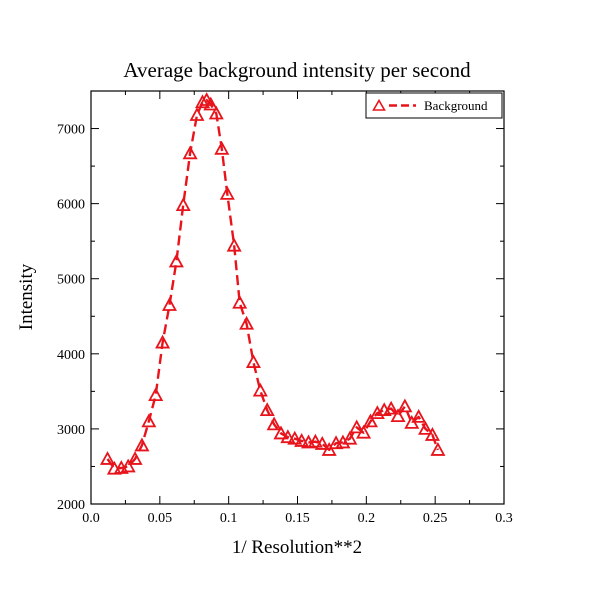 The width and height of the screenshot is (595, 595). Describe the element at coordinates (297, 70) in the screenshot. I see `chart-title: Average background intensity per second` at that location.